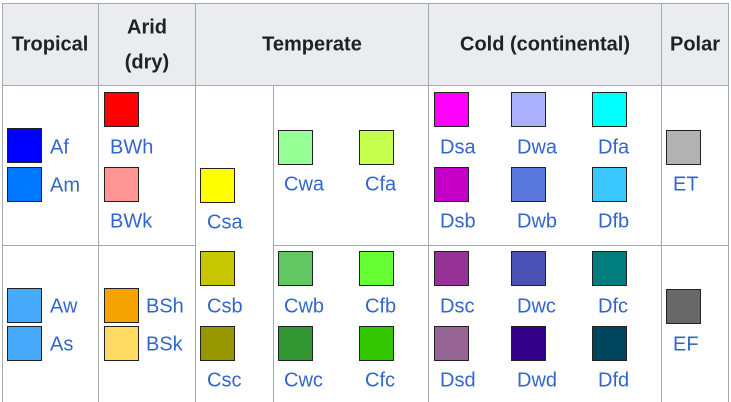 This screenshot has width=731, height=402. What do you see at coordinates (365, 3) in the screenshot?
I see `table-border-top` at bounding box center [365, 3].